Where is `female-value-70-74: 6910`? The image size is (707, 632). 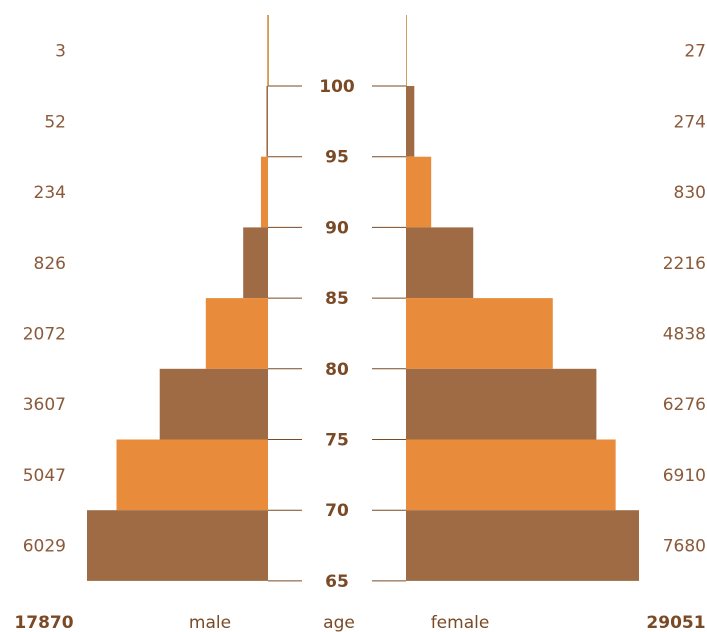
female-value-70-74: 6910 is located at coordinates (684, 476).